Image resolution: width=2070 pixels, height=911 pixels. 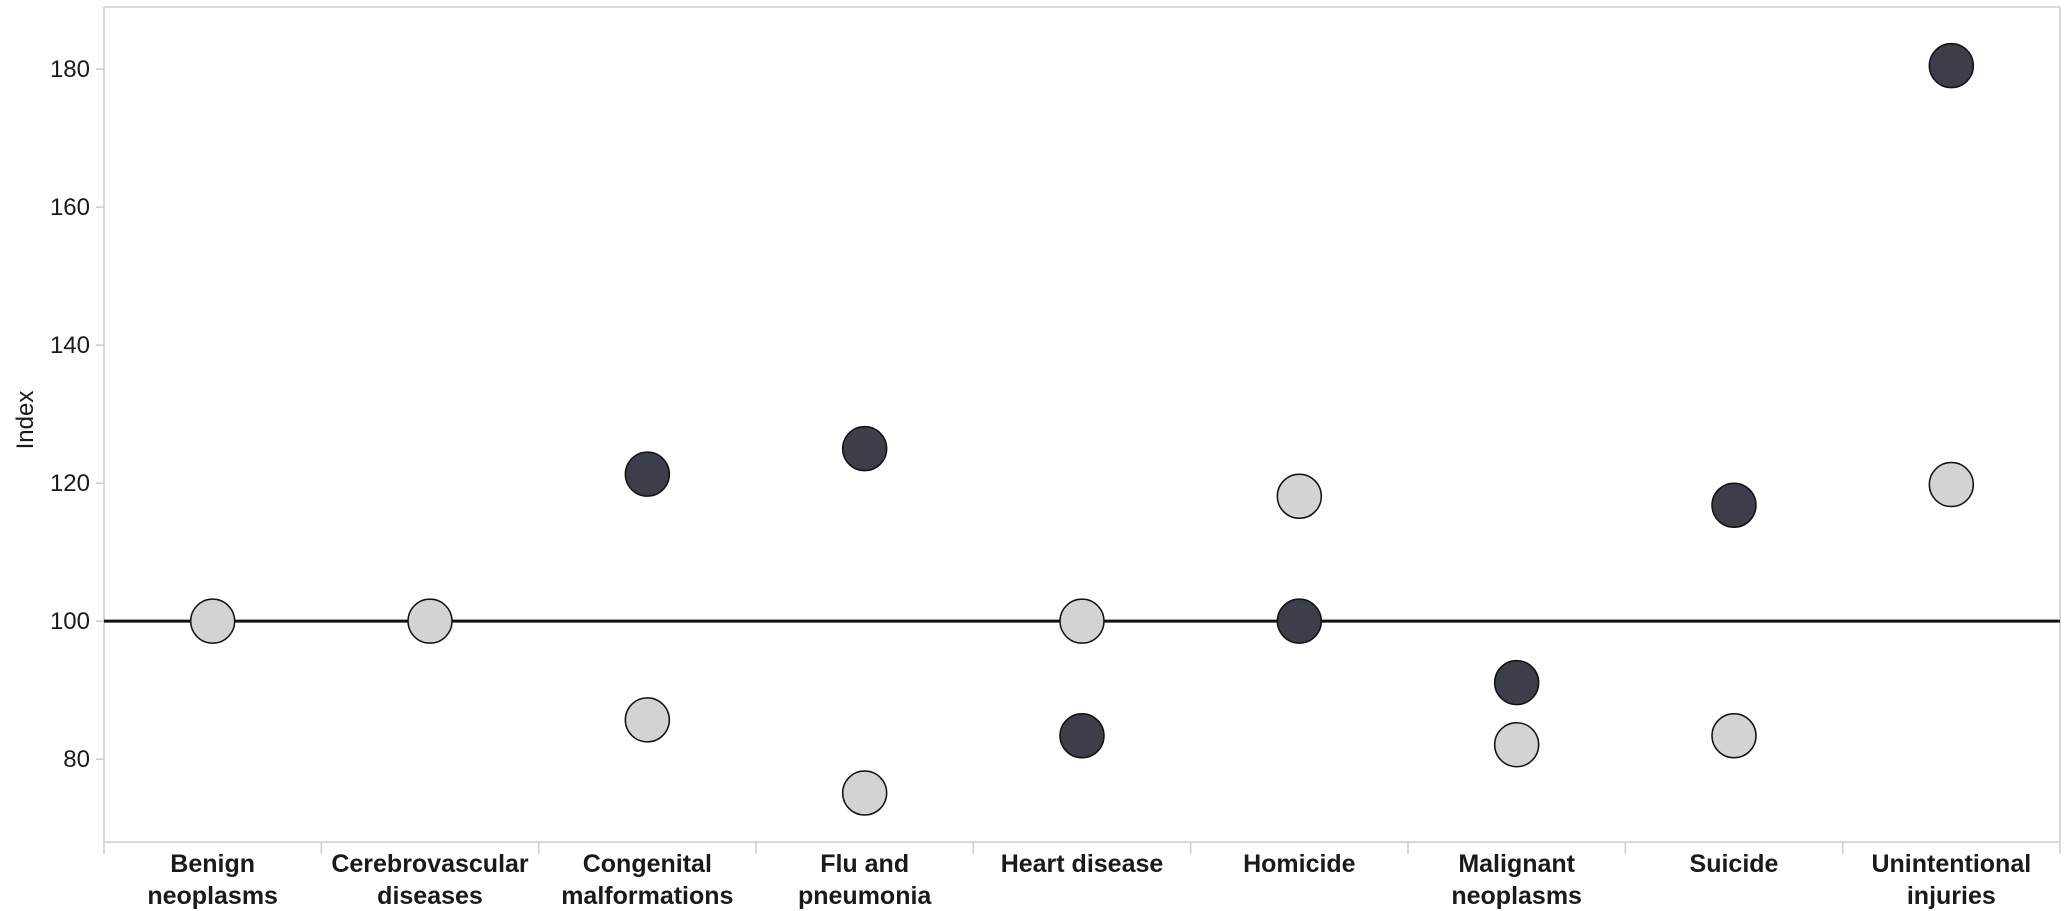 I want to click on x-category-label: Congenital malformations, so click(x=647, y=880).